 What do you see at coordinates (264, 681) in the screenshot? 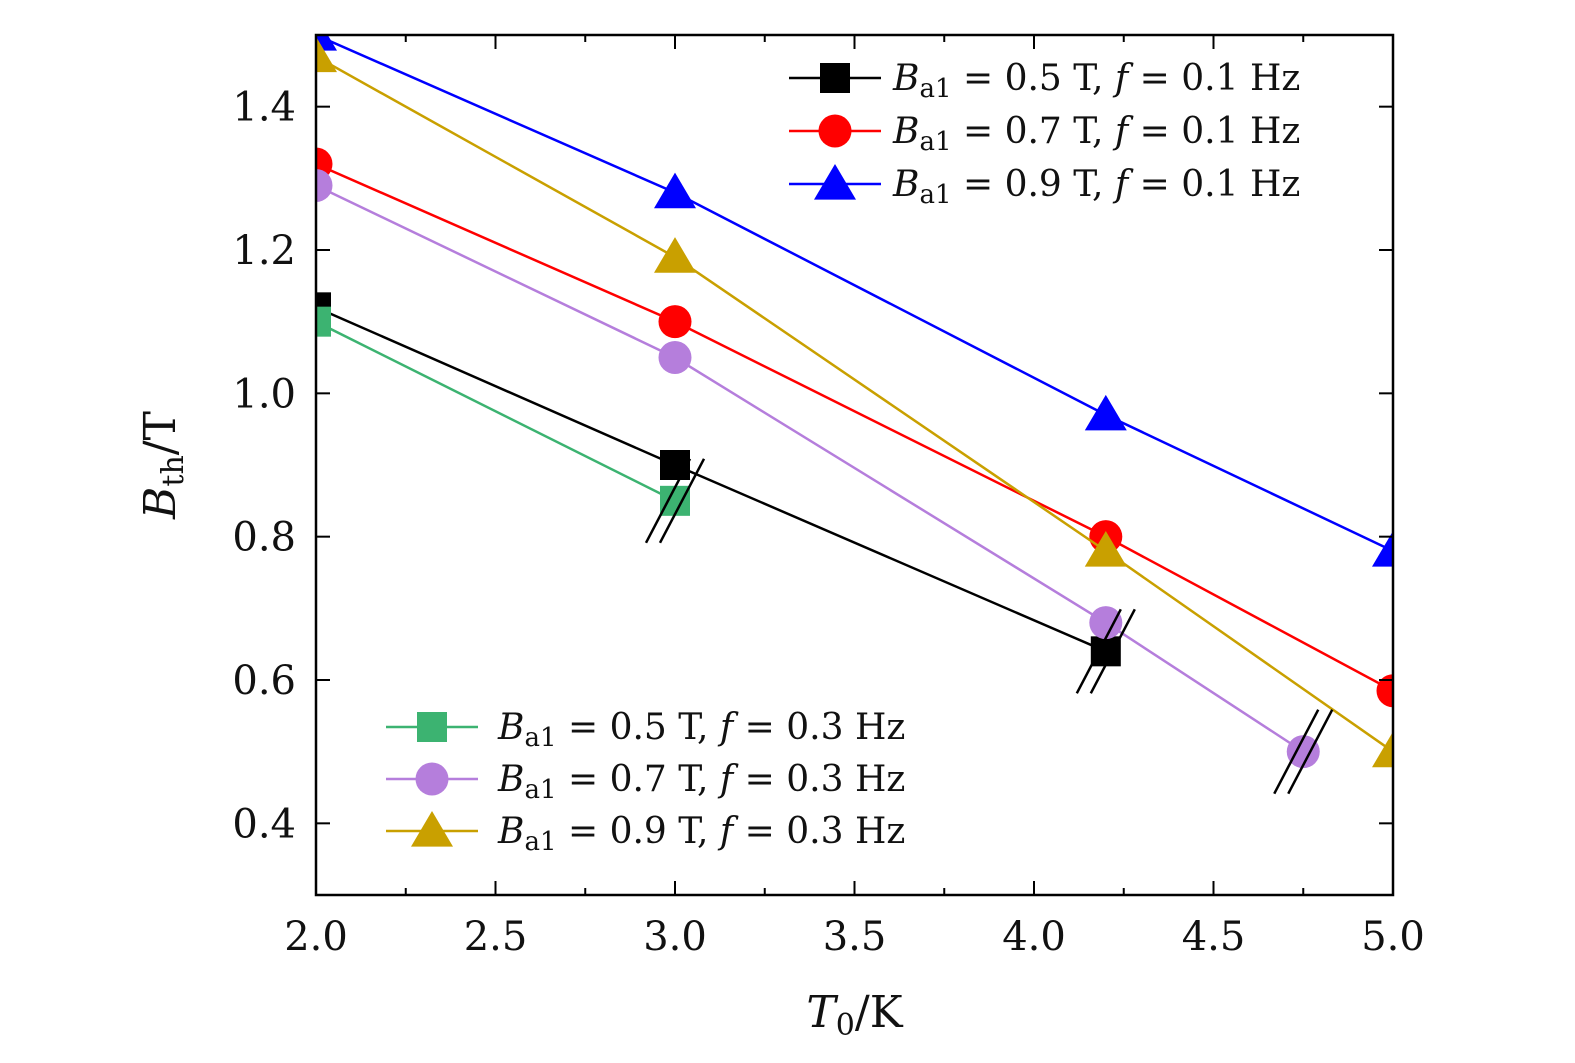
I see `y-tick-label: 0.6` at bounding box center [264, 681].